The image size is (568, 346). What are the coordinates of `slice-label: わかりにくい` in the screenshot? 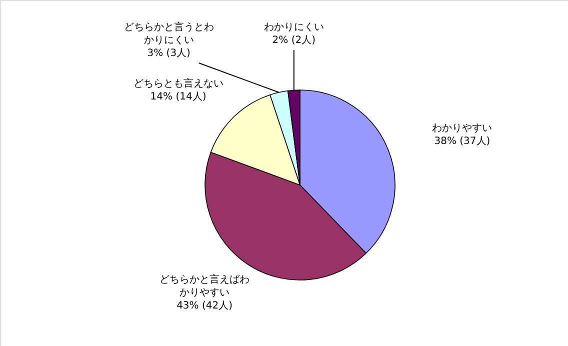 It's located at (294, 27).